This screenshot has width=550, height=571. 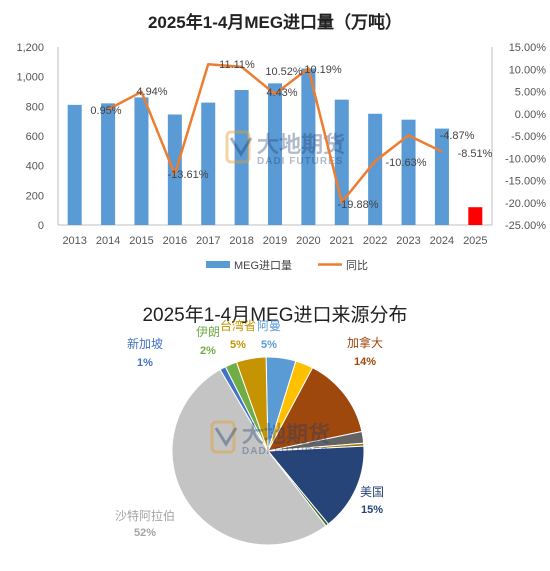 What do you see at coordinates (208, 163) in the screenshot?
I see `bar-2017` at bounding box center [208, 163].